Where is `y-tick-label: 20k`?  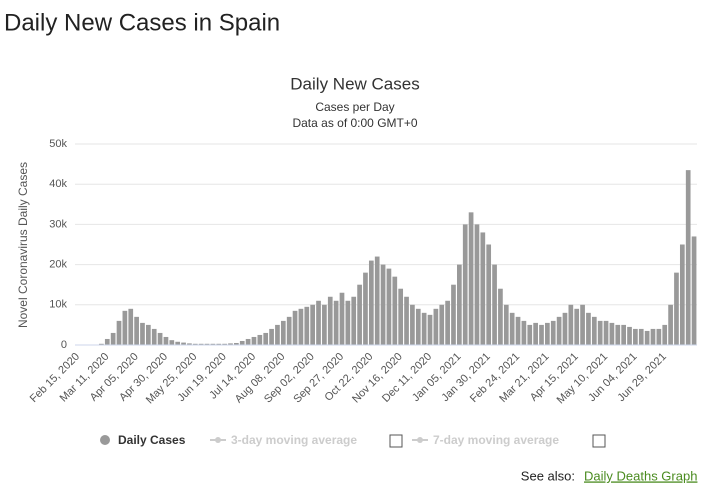
y-tick-label: 20k is located at coordinates (58, 265).